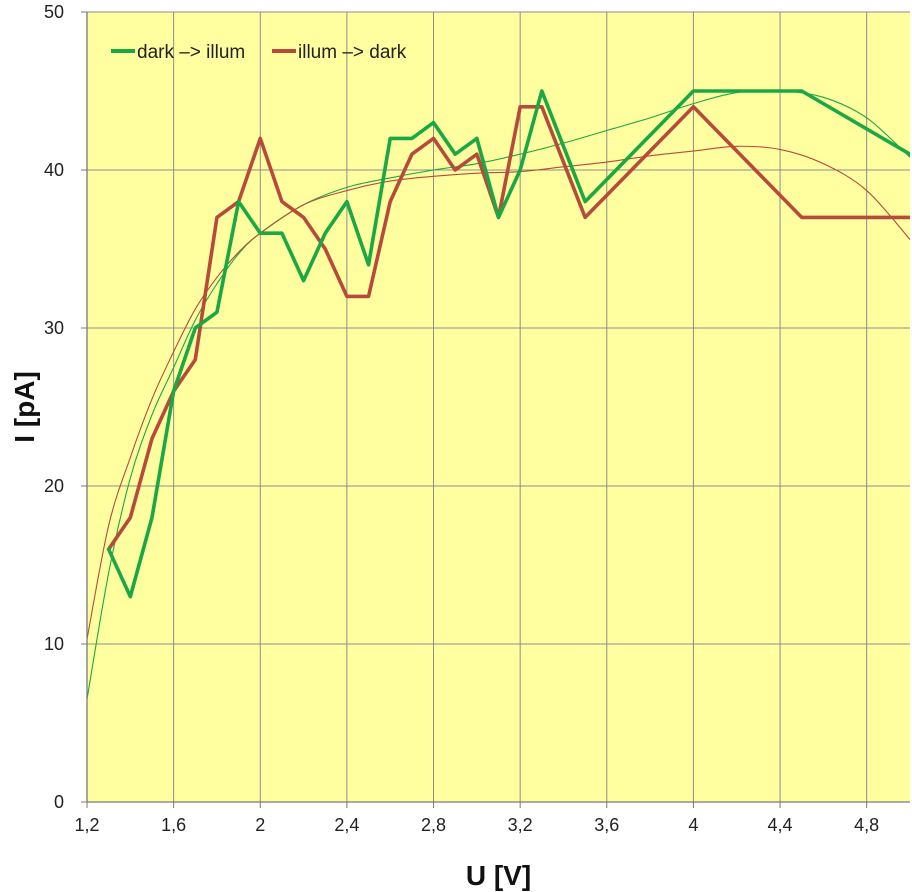 The height and width of the screenshot is (892, 912). Describe the element at coordinates (191, 52) in the screenshot. I see `legend-label: dark –> illum` at that location.